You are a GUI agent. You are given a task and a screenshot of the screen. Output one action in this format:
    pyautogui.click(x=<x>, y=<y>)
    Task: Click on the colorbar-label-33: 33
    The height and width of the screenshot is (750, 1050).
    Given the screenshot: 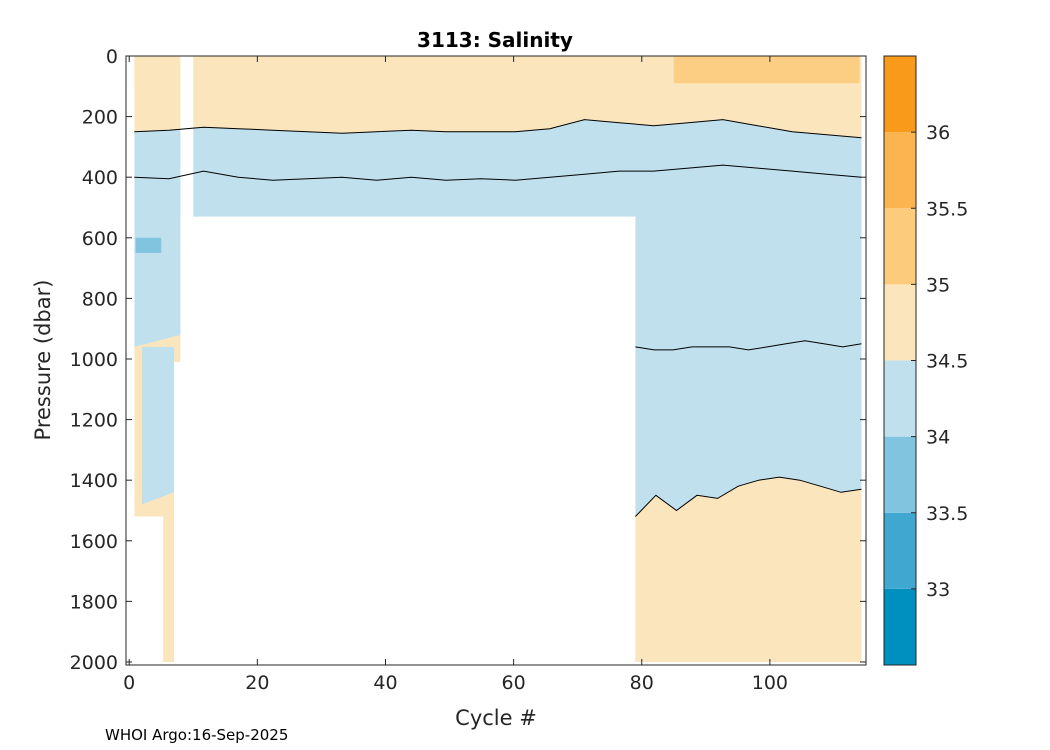 What is the action you would take?
    pyautogui.click(x=938, y=590)
    